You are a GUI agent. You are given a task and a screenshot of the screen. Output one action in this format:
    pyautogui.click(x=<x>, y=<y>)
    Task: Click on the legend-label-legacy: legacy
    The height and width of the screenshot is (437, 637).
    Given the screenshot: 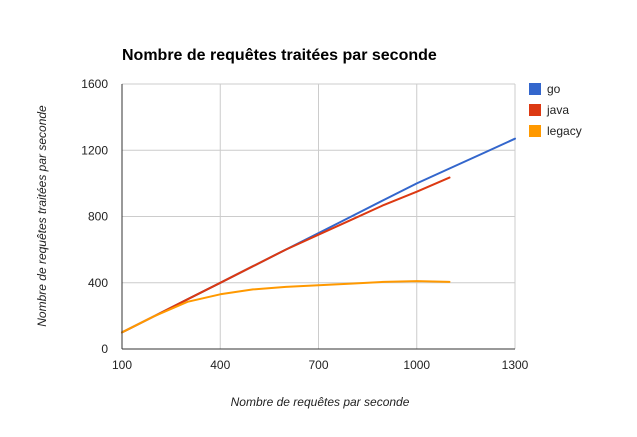 What is the action you would take?
    pyautogui.click(x=564, y=131)
    